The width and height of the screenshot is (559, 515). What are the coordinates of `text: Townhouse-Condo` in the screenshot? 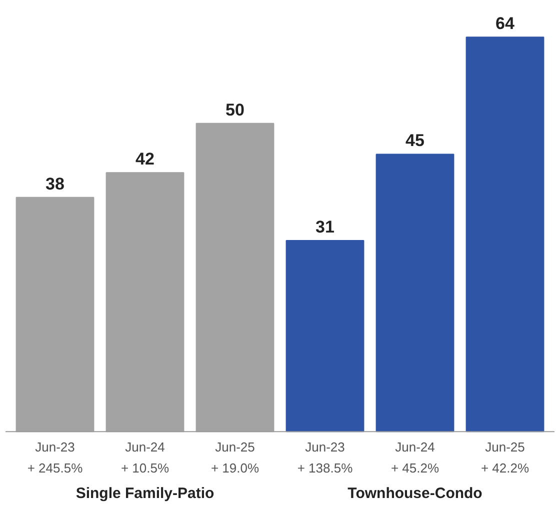 It's located at (415, 493).